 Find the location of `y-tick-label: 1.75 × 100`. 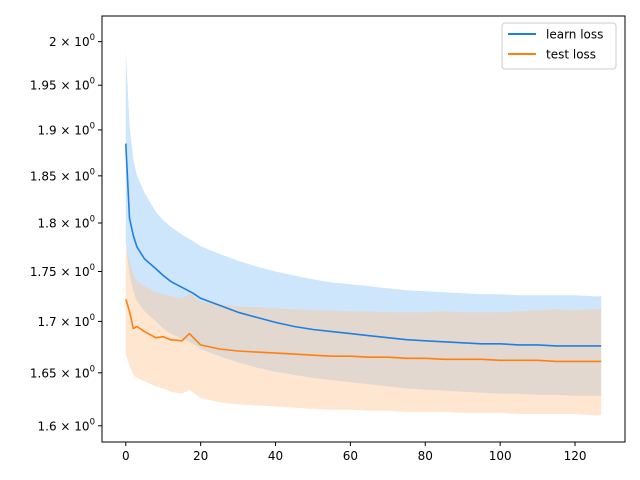

y-tick-label: 1.75 × 100 is located at coordinates (62, 271).